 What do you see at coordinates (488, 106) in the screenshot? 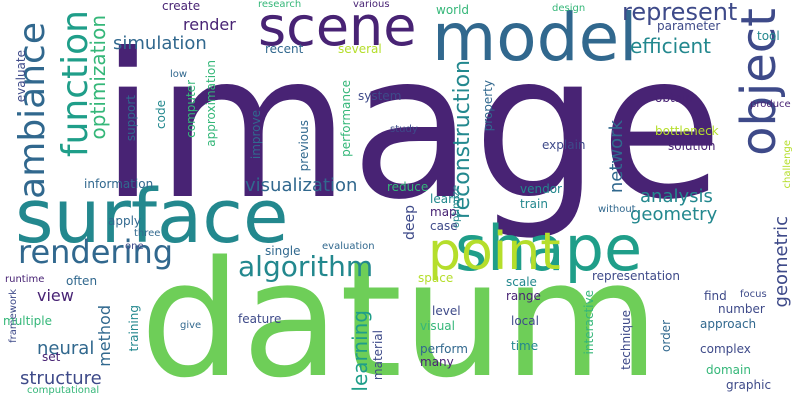
I see `word-property: property` at bounding box center [488, 106].